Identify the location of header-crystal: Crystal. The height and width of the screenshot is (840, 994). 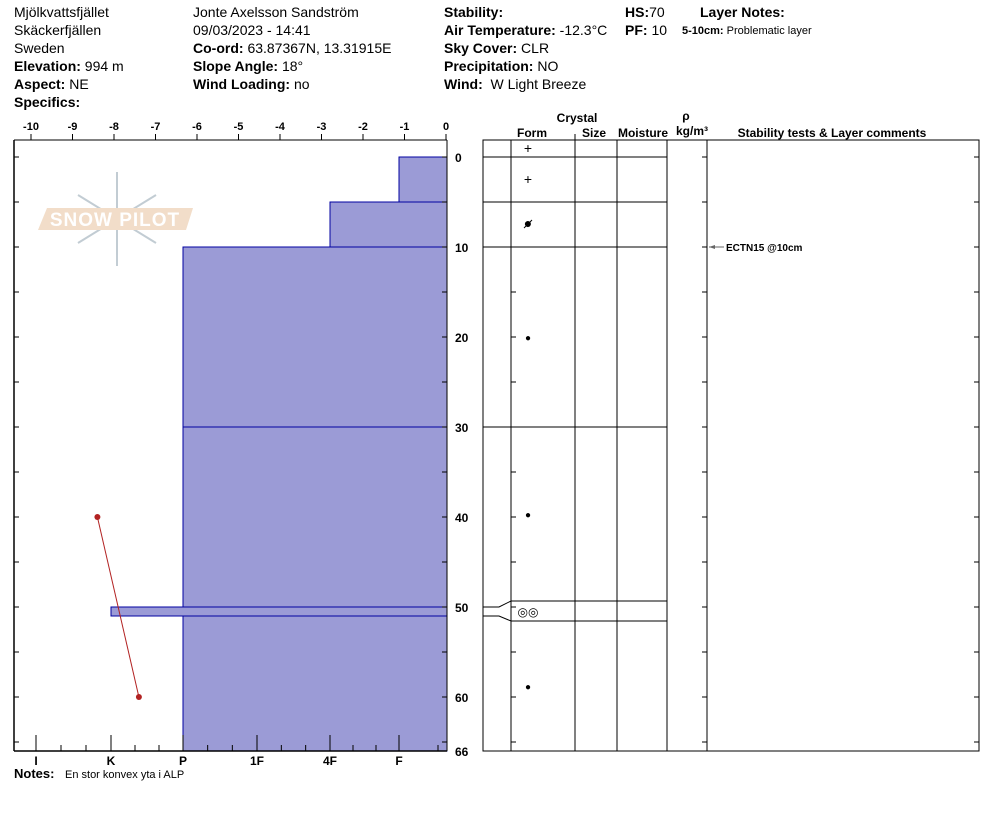
(577, 118).